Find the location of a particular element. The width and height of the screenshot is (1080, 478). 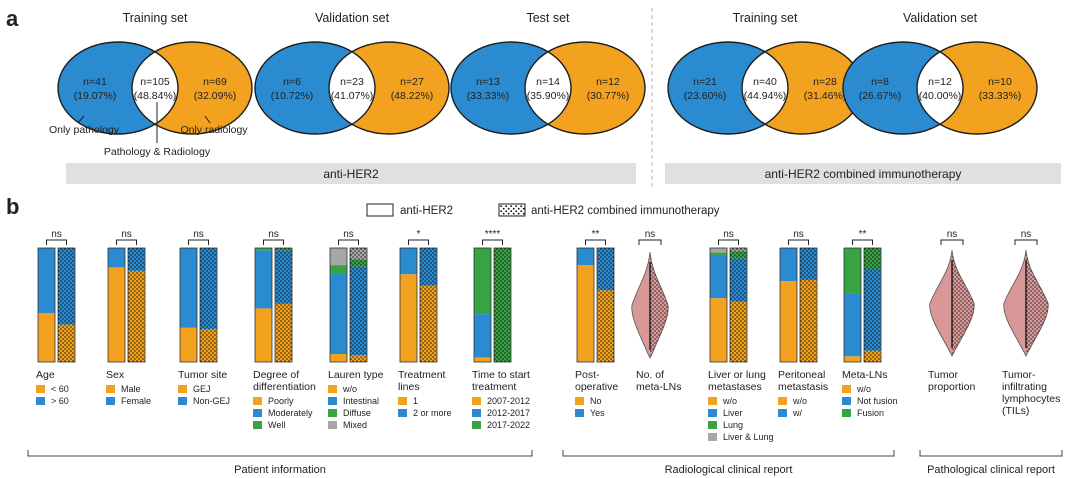

banner-anti-her2-box is located at coordinates (351, 173).